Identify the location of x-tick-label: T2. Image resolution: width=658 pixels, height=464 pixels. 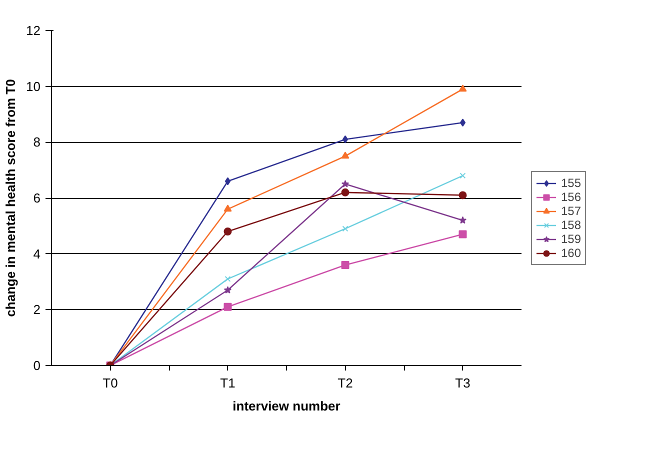
(345, 383).